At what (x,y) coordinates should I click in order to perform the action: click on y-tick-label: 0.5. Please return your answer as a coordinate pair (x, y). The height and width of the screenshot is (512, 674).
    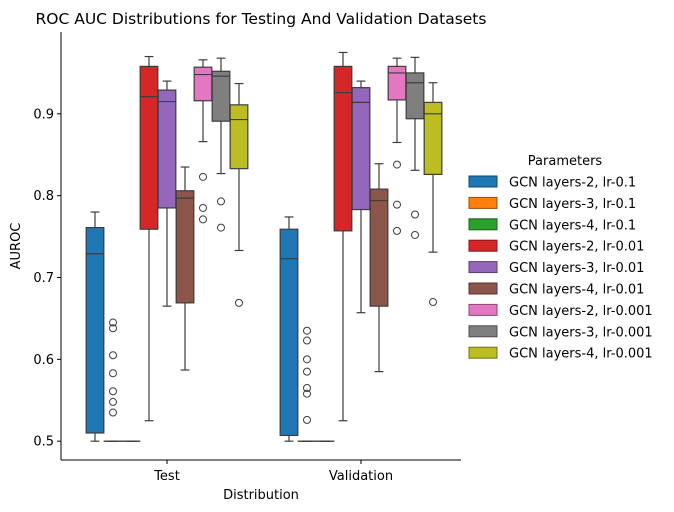
    Looking at the image, I should click on (43, 442).